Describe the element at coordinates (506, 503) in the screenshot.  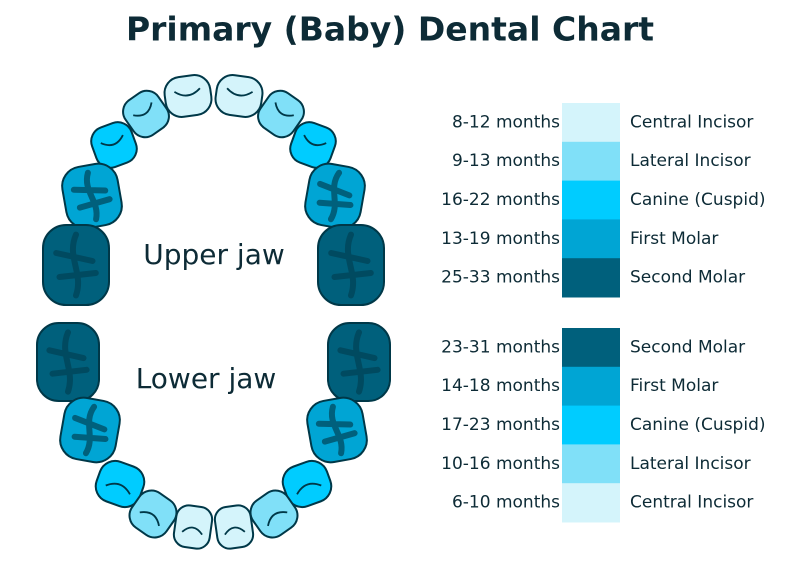
I see `age: 6-10 months` at that location.